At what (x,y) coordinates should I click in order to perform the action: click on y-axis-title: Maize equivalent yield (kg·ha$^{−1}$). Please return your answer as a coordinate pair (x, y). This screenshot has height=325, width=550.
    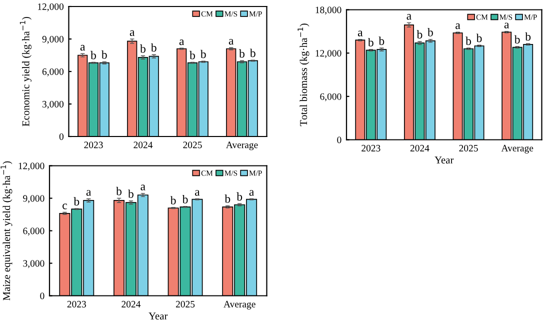
    Looking at the image, I should click on (6, 230).